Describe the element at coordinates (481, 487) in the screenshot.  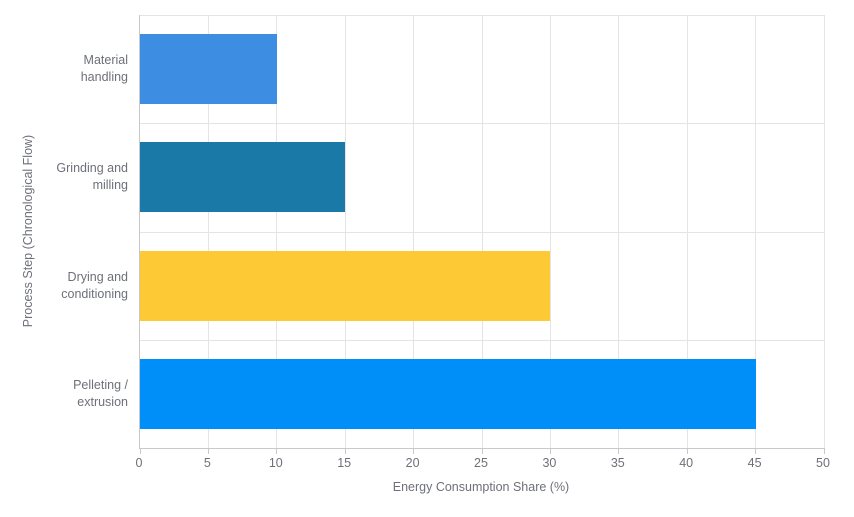
I see `x-axis-title: Energy Consumption Share (%)` at that location.